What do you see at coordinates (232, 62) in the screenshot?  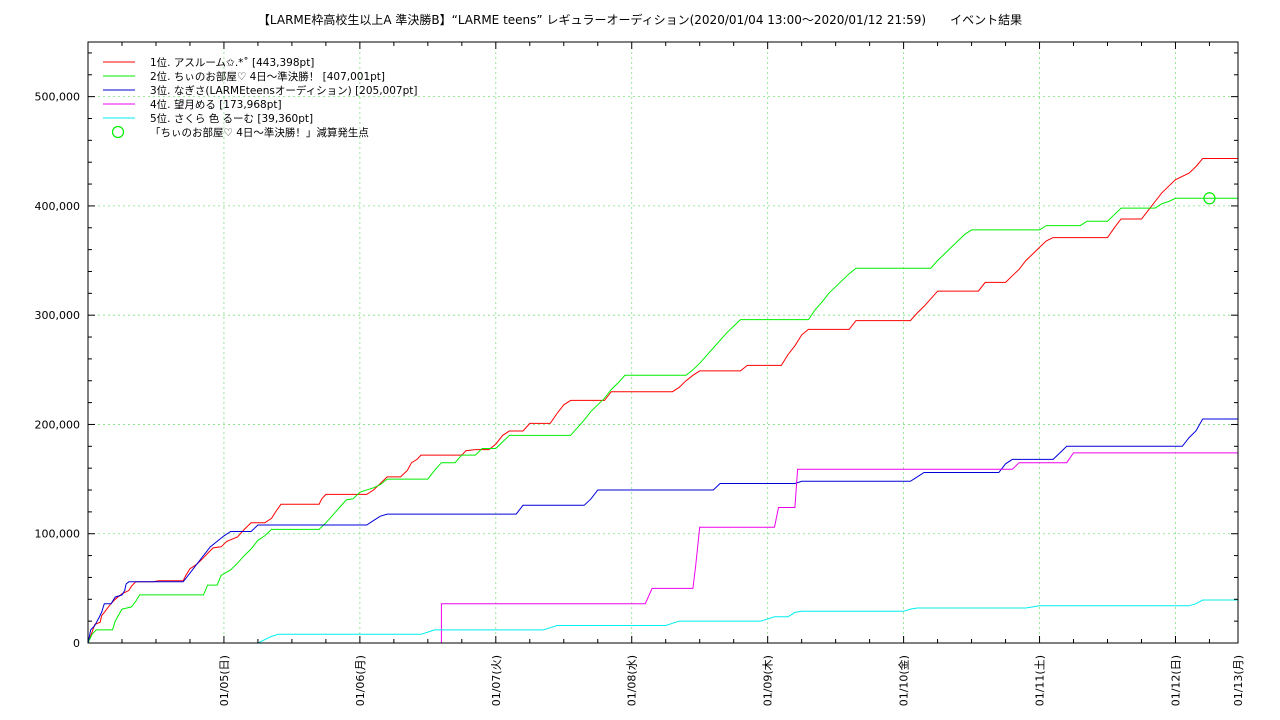 I see `legend-label-1: 1位. アスルーム✩.*˚ [443,398pt]` at bounding box center [232, 62].